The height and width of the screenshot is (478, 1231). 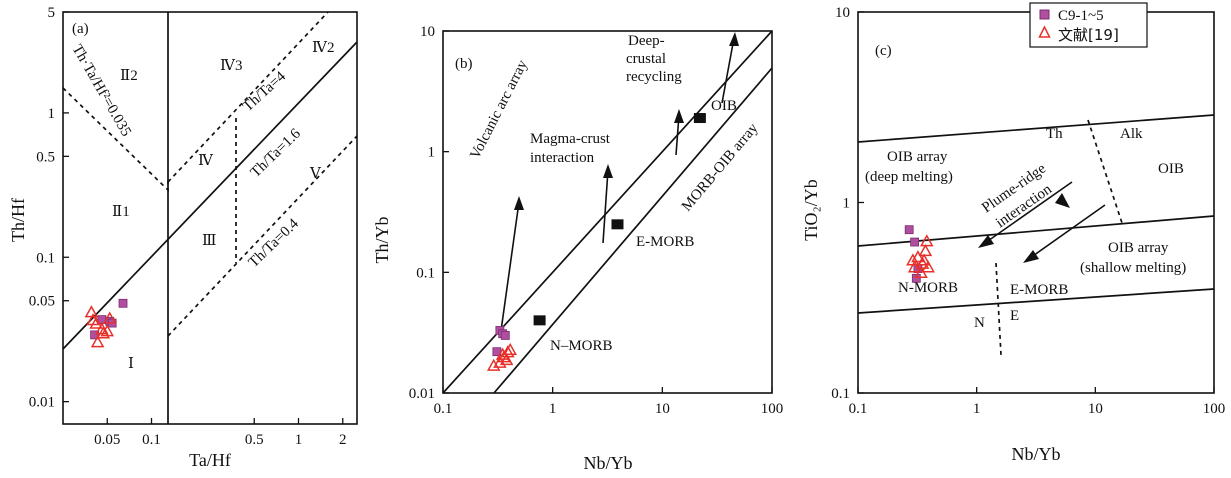 I want to click on x-tick-label: 0.05, so click(x=107, y=440).